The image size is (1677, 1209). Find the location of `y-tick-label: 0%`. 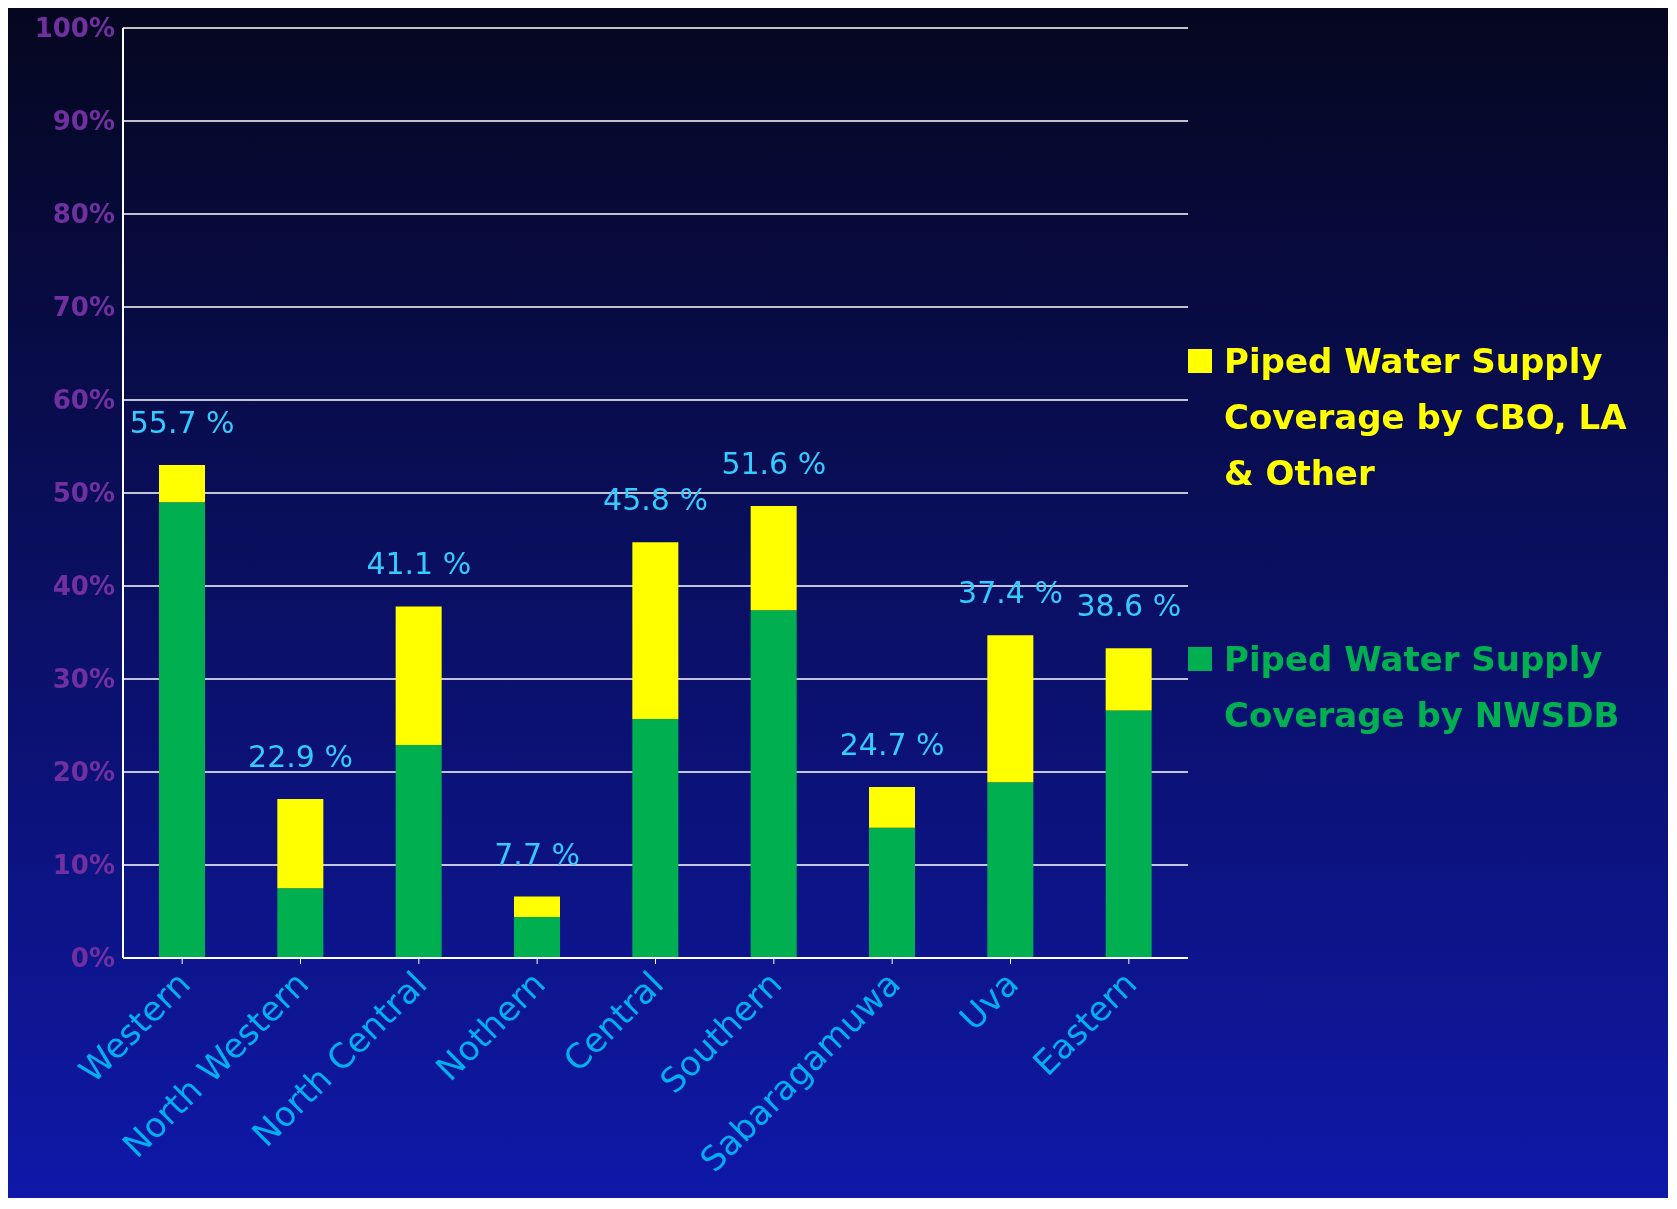

y-tick-label: 0% is located at coordinates (92, 958).